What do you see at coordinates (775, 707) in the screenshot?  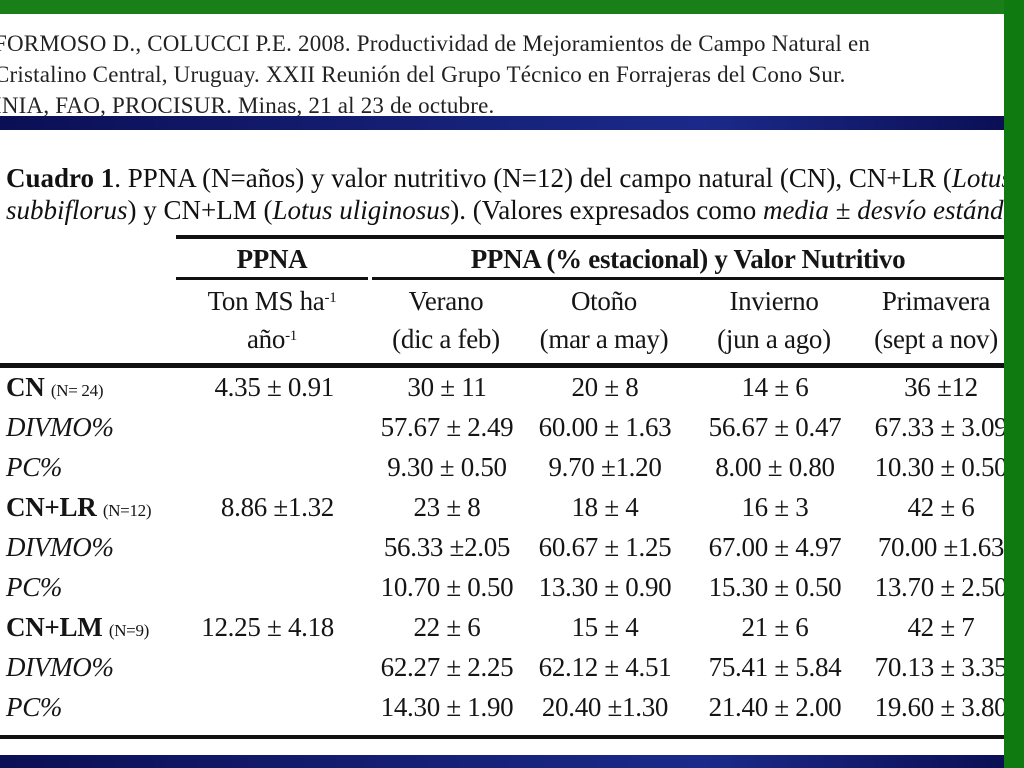 I see `cell-invierno: 21.40 ± 2.00` at bounding box center [775, 707].